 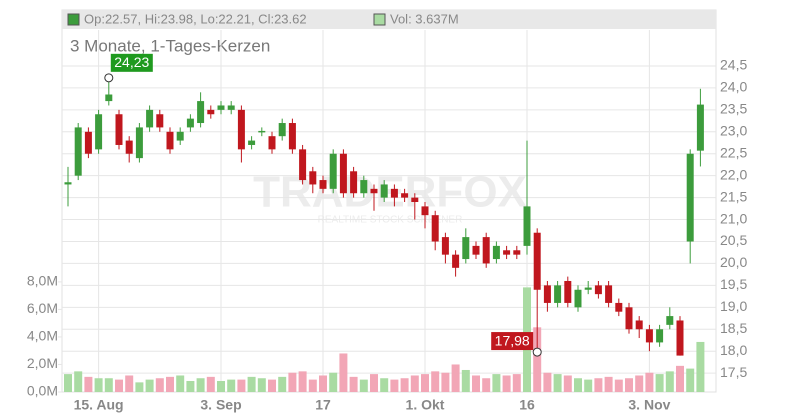 I want to click on annotation-label: 17,98, so click(x=512, y=340).